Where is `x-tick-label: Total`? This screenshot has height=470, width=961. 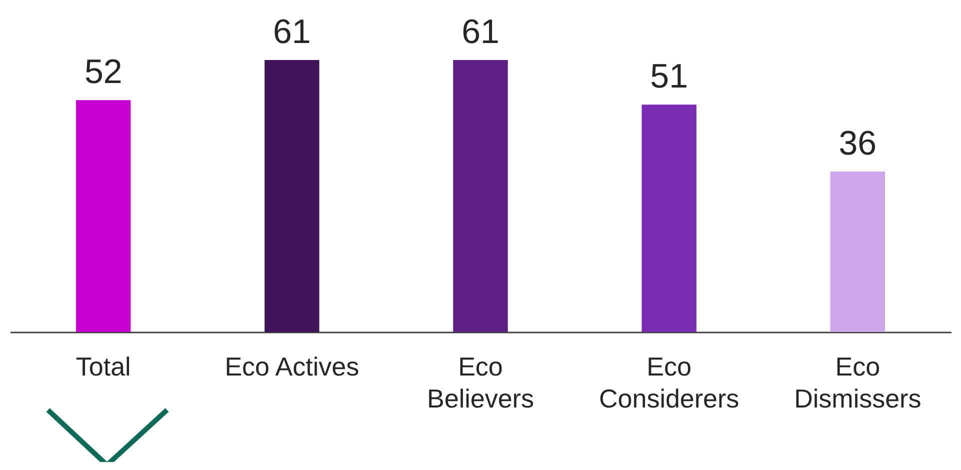 x-tick-label: Total is located at coordinates (103, 367).